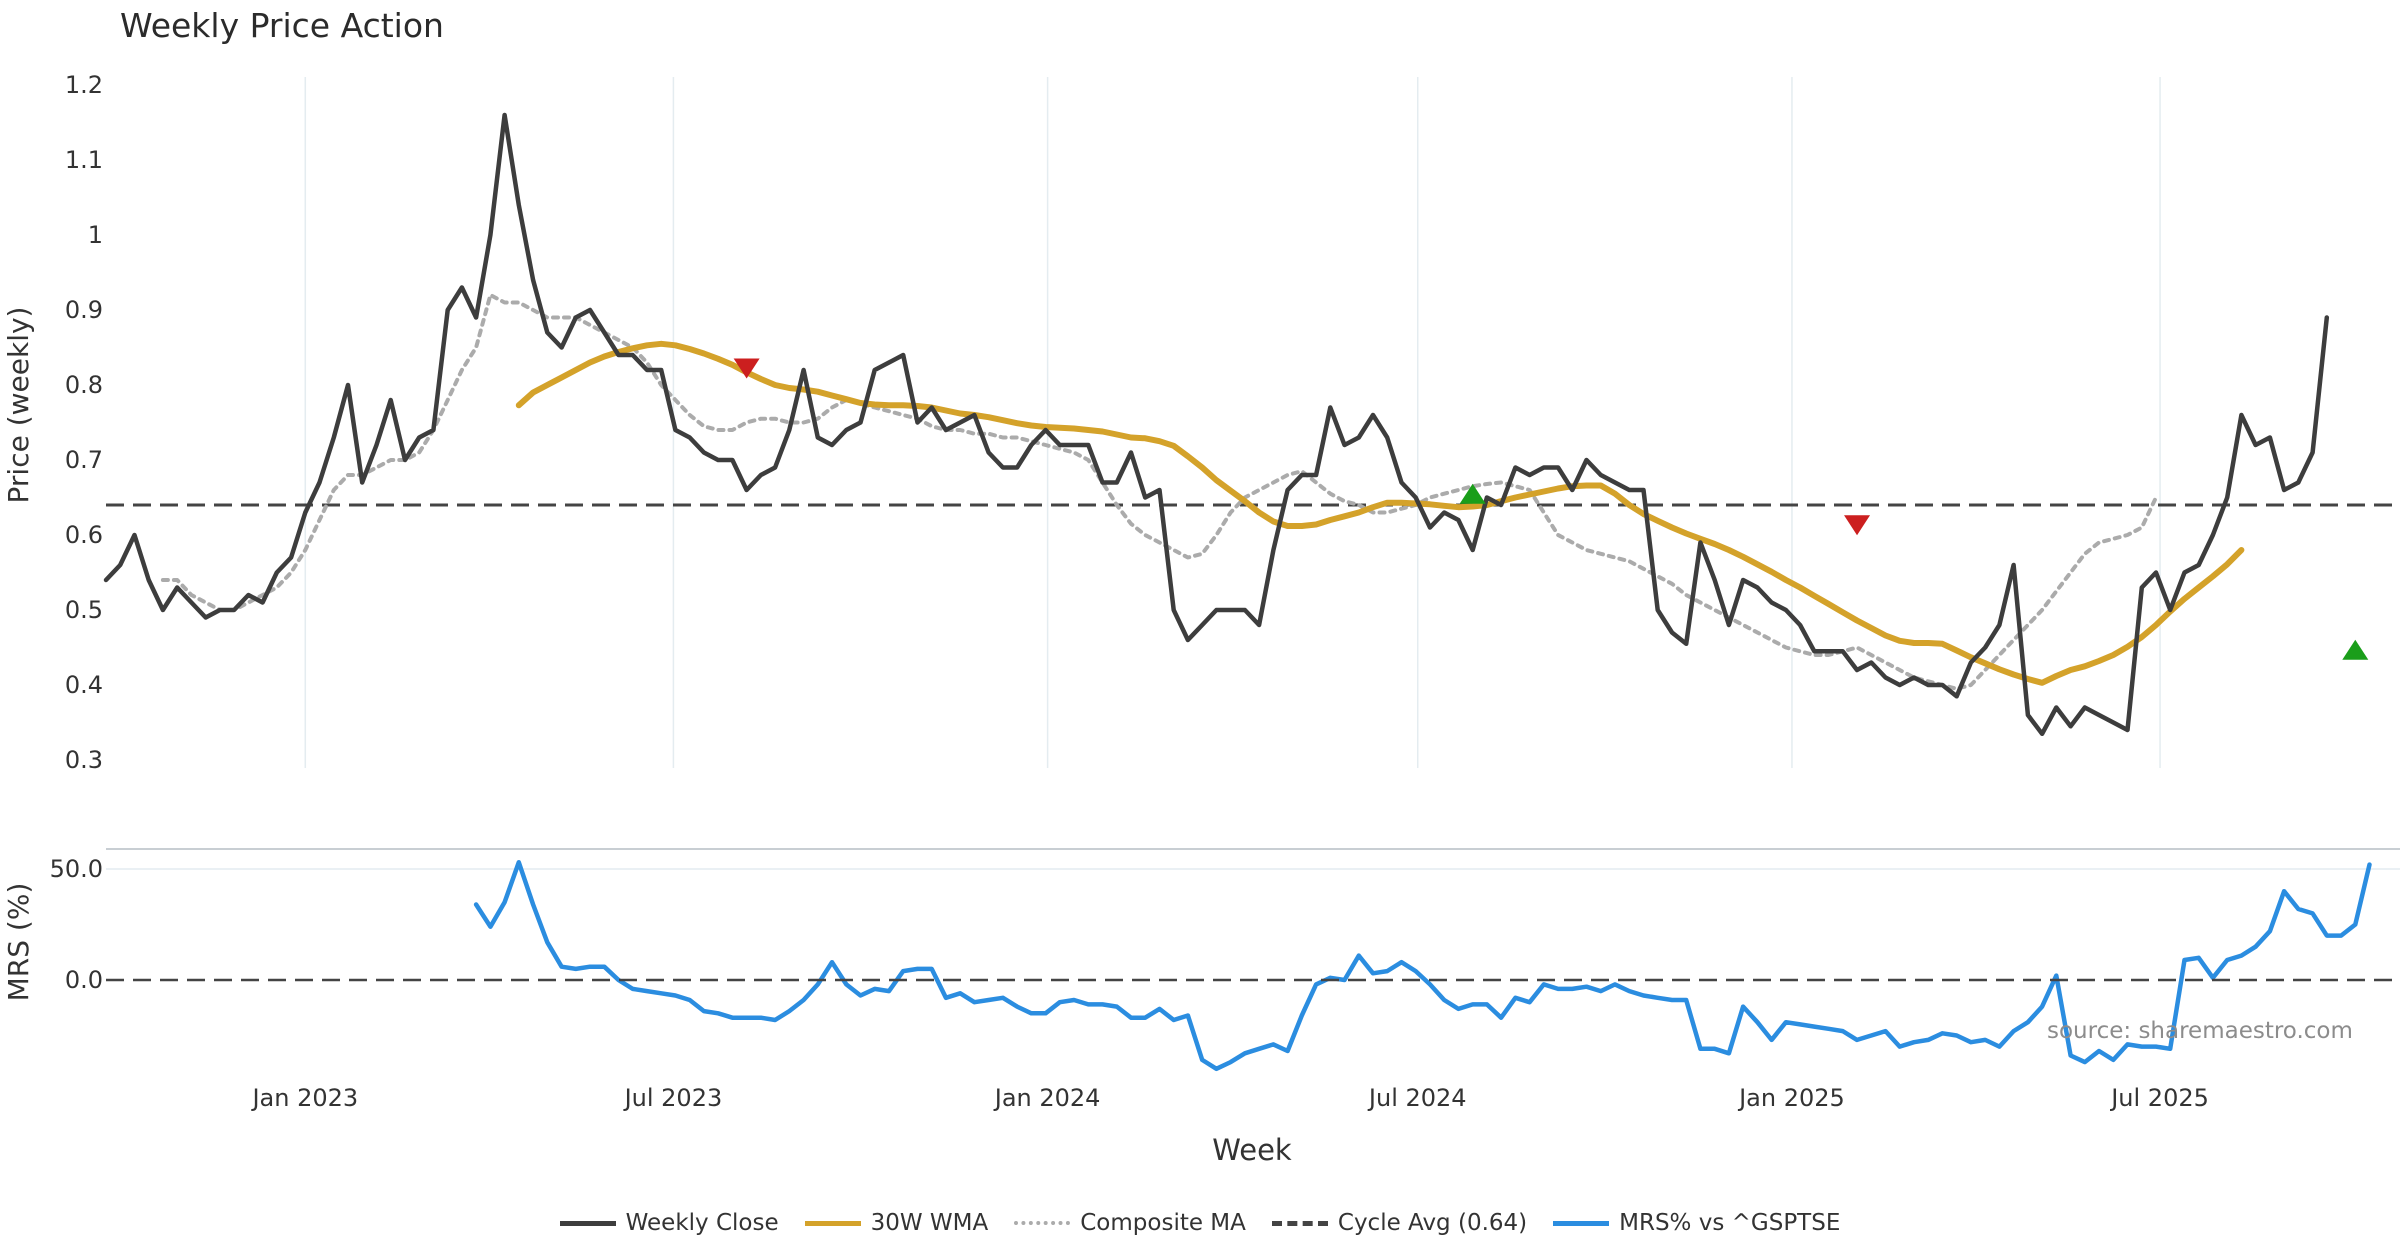 The width and height of the screenshot is (2400, 1260). What do you see at coordinates (95, 235) in the screenshot?
I see `price-y-tick-label: 1` at bounding box center [95, 235].